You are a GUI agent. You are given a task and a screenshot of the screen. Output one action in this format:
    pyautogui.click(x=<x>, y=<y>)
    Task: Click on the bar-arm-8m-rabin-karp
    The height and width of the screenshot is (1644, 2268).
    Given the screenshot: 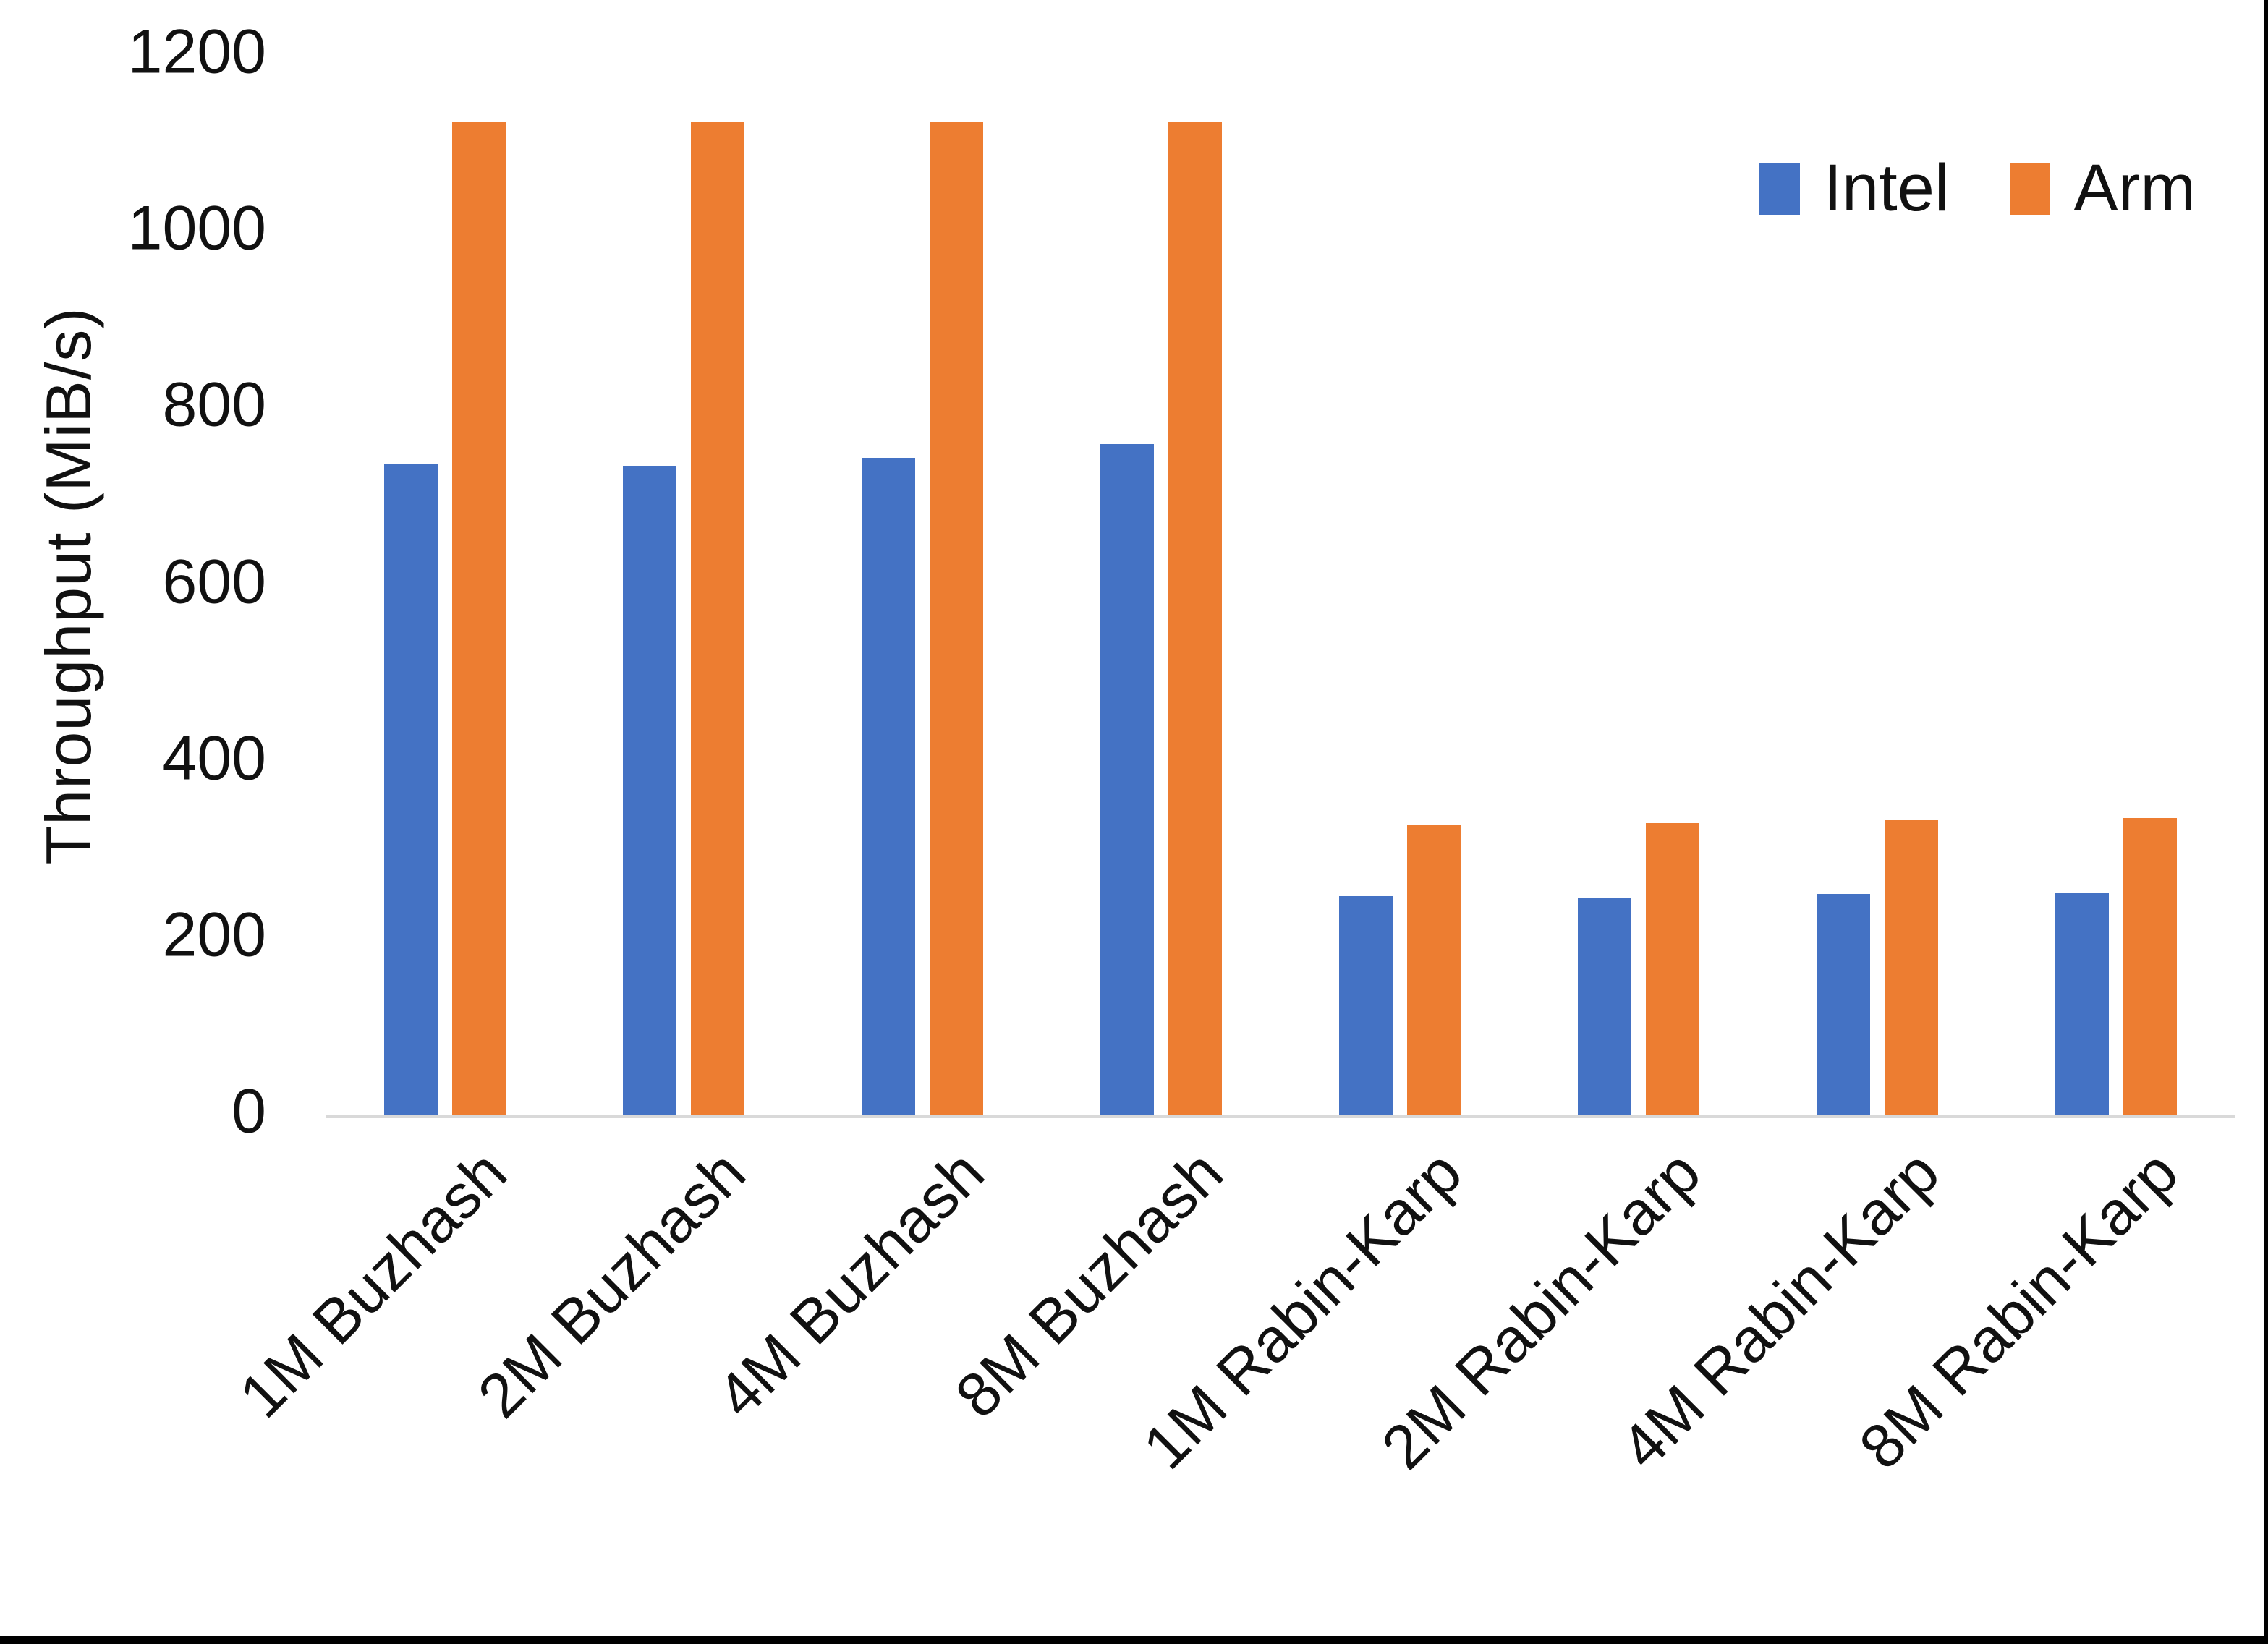 What is the action you would take?
    pyautogui.click(x=2150, y=966)
    